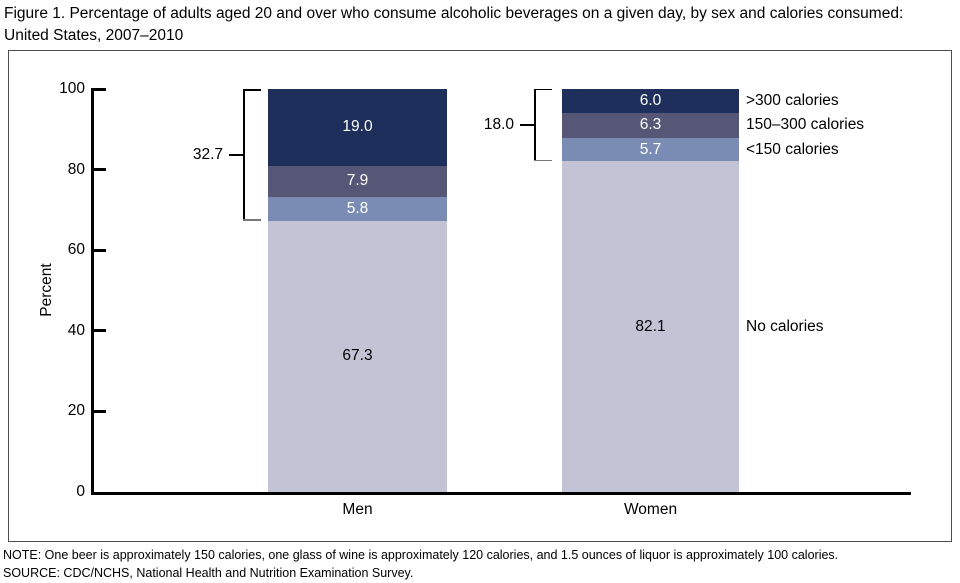 This screenshot has width=960, height=583. What do you see at coordinates (80, 491) in the screenshot?
I see `y-axis-tick-label: 0` at bounding box center [80, 491].